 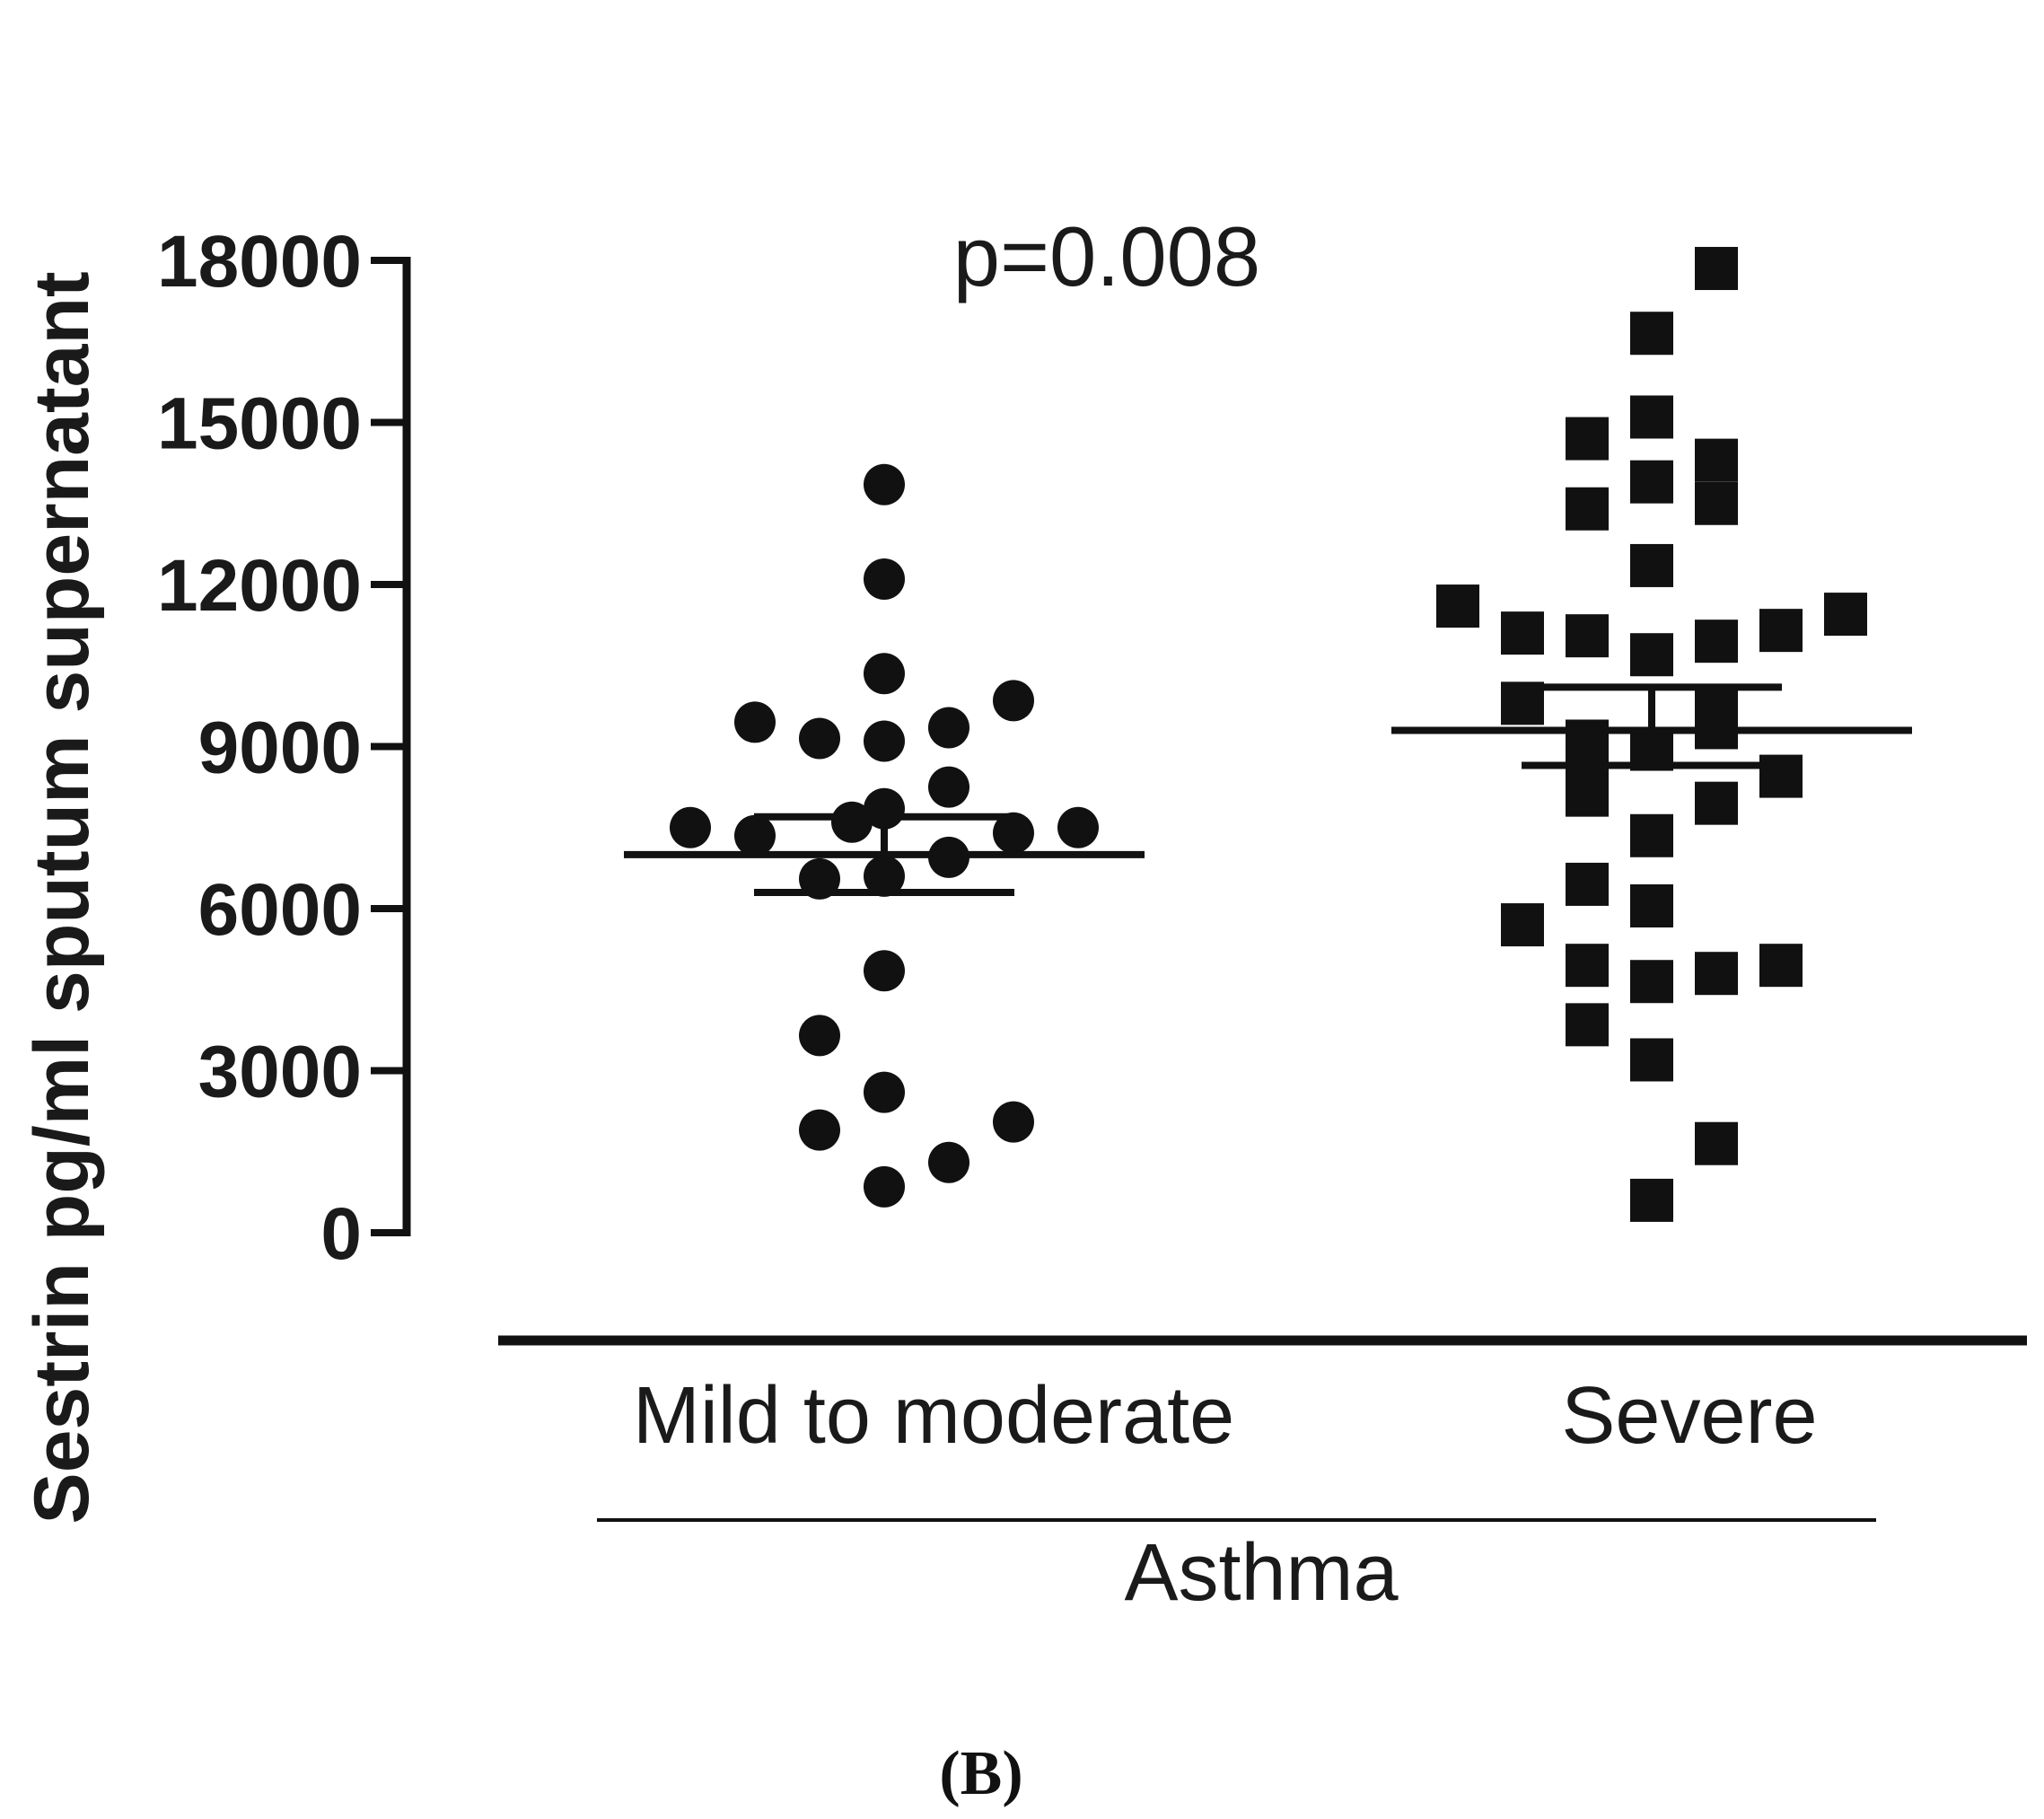 I want to click on y-axis-ticks: 0 3000 6000 9000 12000 15000 18000, so click(x=282, y=748).